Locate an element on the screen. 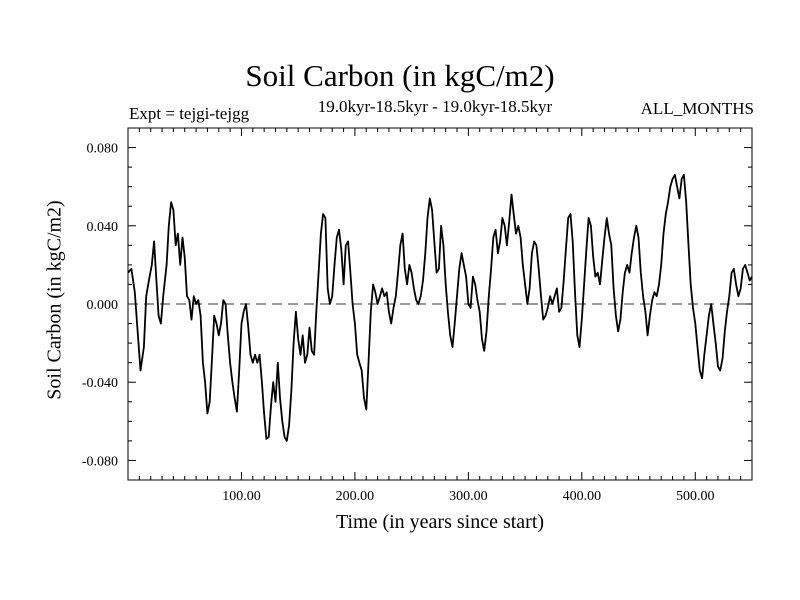  chart-subtitle: 19.0kyr-18.5kyr - 19.0kyr-18.5kyr is located at coordinates (435, 106).